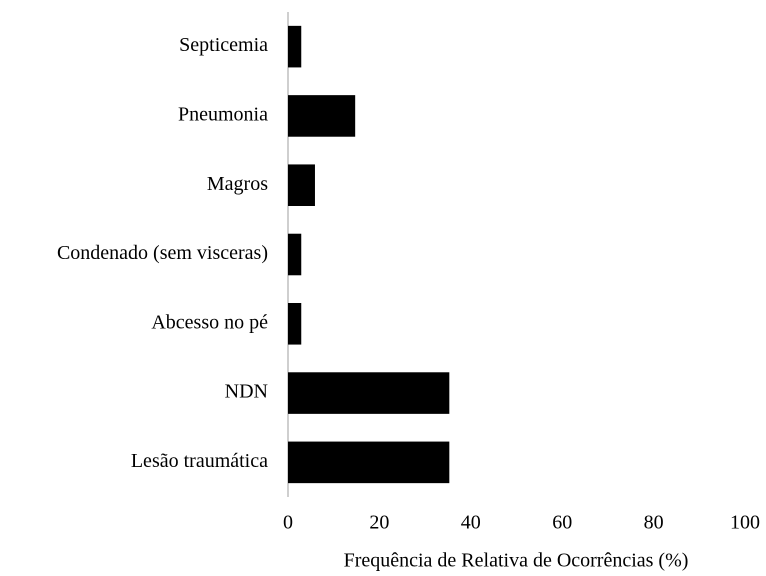 Image resolution: width=766 pixels, height=576 pixels. What do you see at coordinates (471, 523) in the screenshot?
I see `x-tick-label: 40` at bounding box center [471, 523].